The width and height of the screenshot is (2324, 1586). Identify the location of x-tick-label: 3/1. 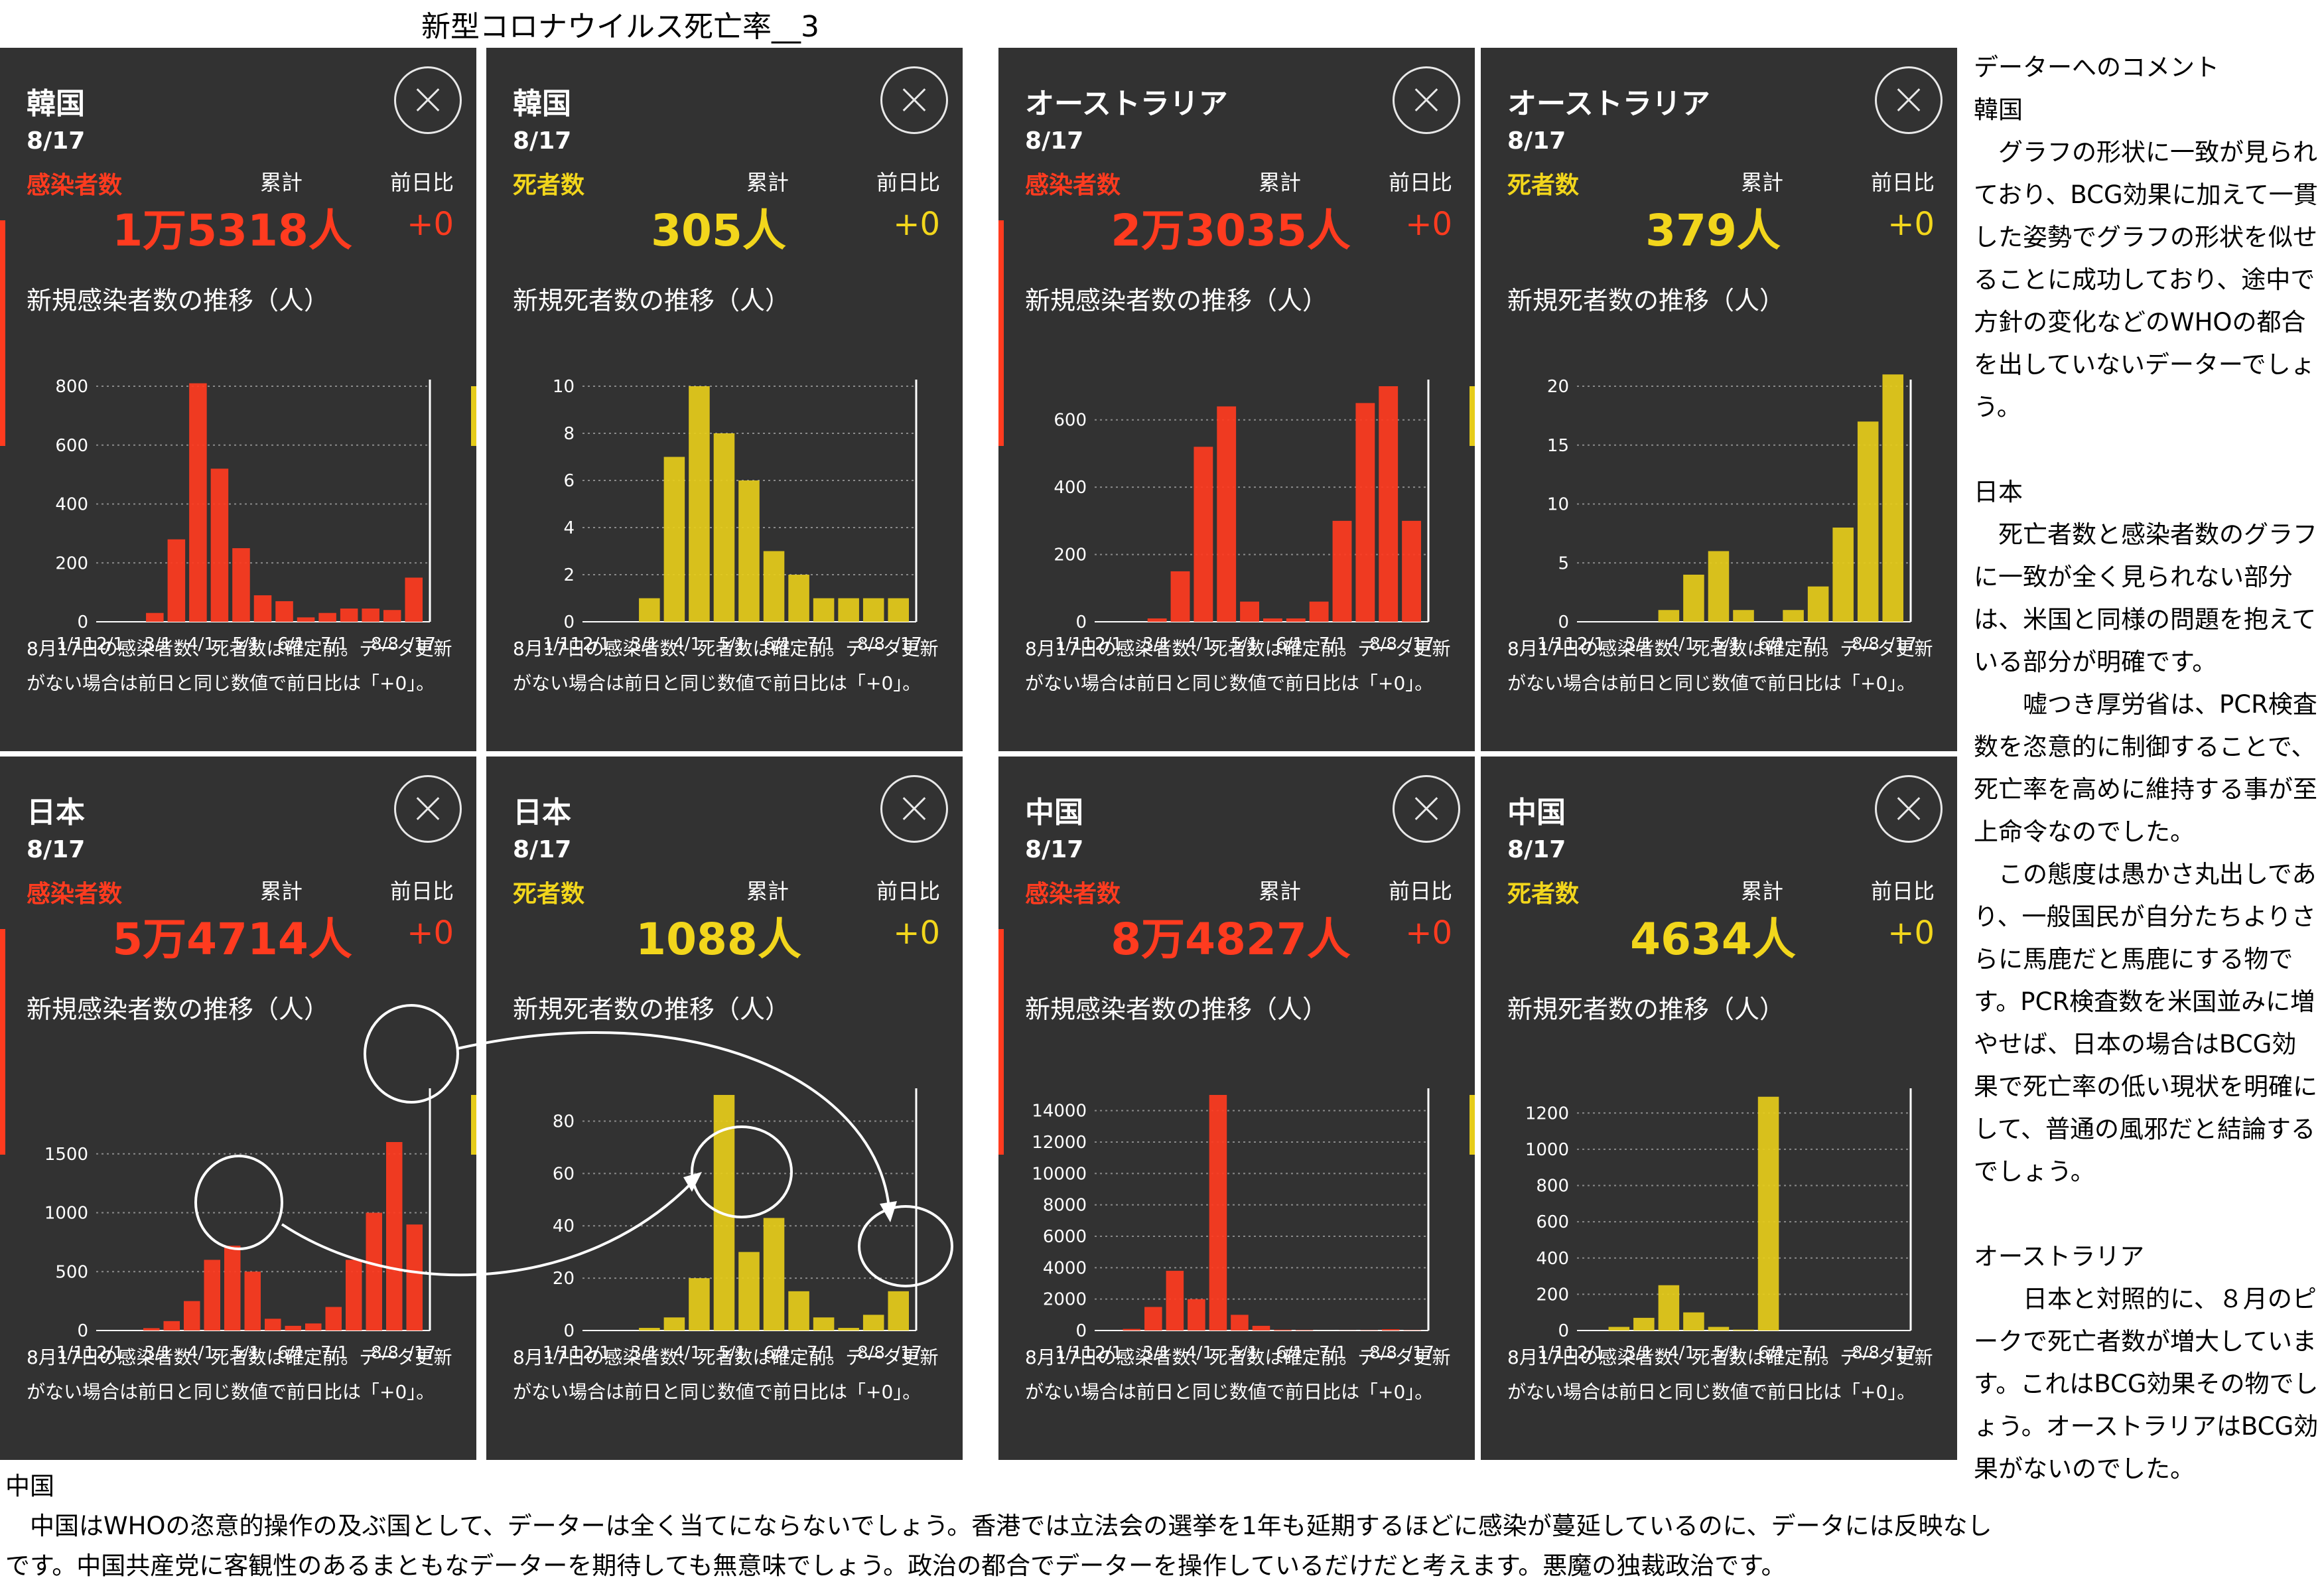
(1156, 1351).